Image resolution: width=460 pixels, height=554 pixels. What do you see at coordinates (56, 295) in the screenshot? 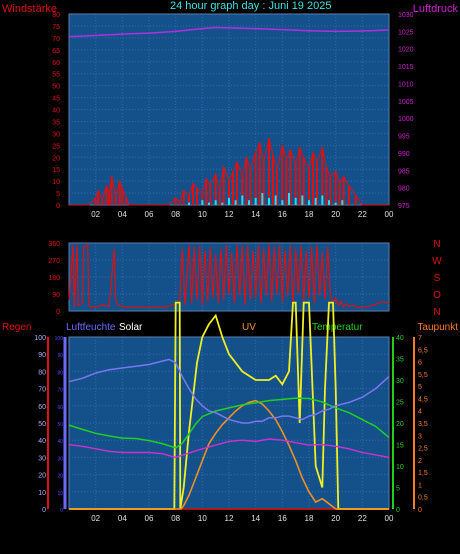
I see `direction-ytick: 90` at bounding box center [56, 295].